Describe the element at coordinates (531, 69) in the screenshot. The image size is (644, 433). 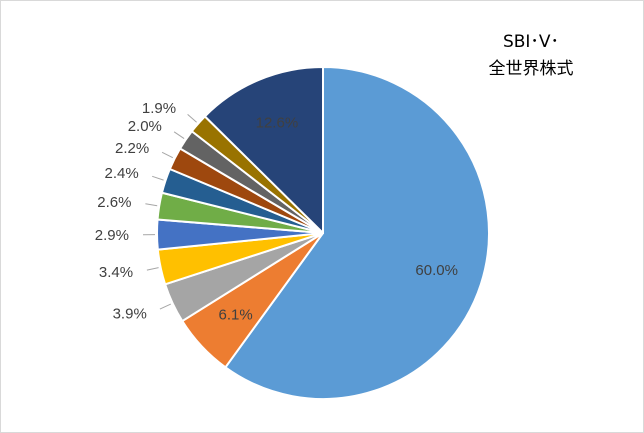
I see `chart-title-line-2: 全世界株式` at that location.